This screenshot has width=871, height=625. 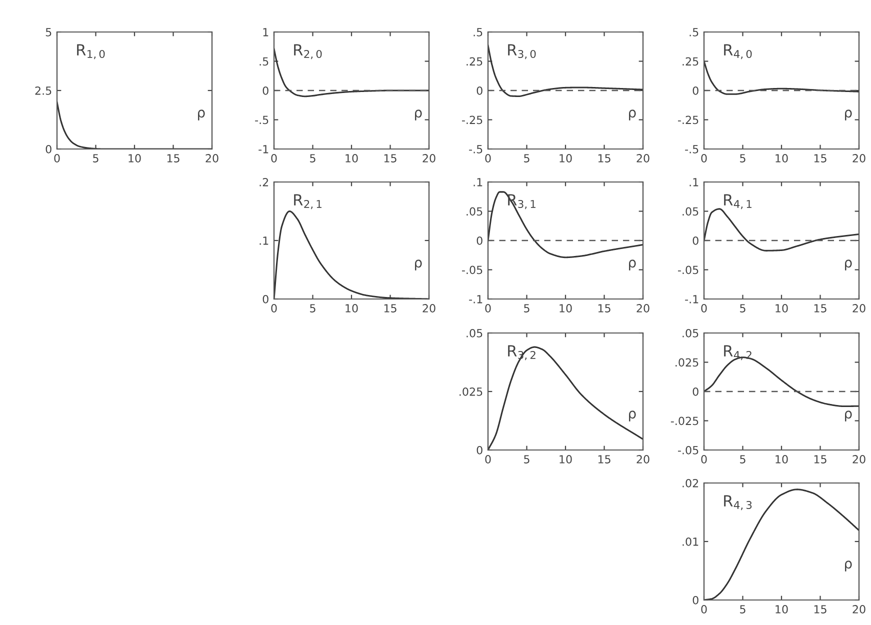 I want to click on y-tick-label: .02, so click(x=690, y=483).